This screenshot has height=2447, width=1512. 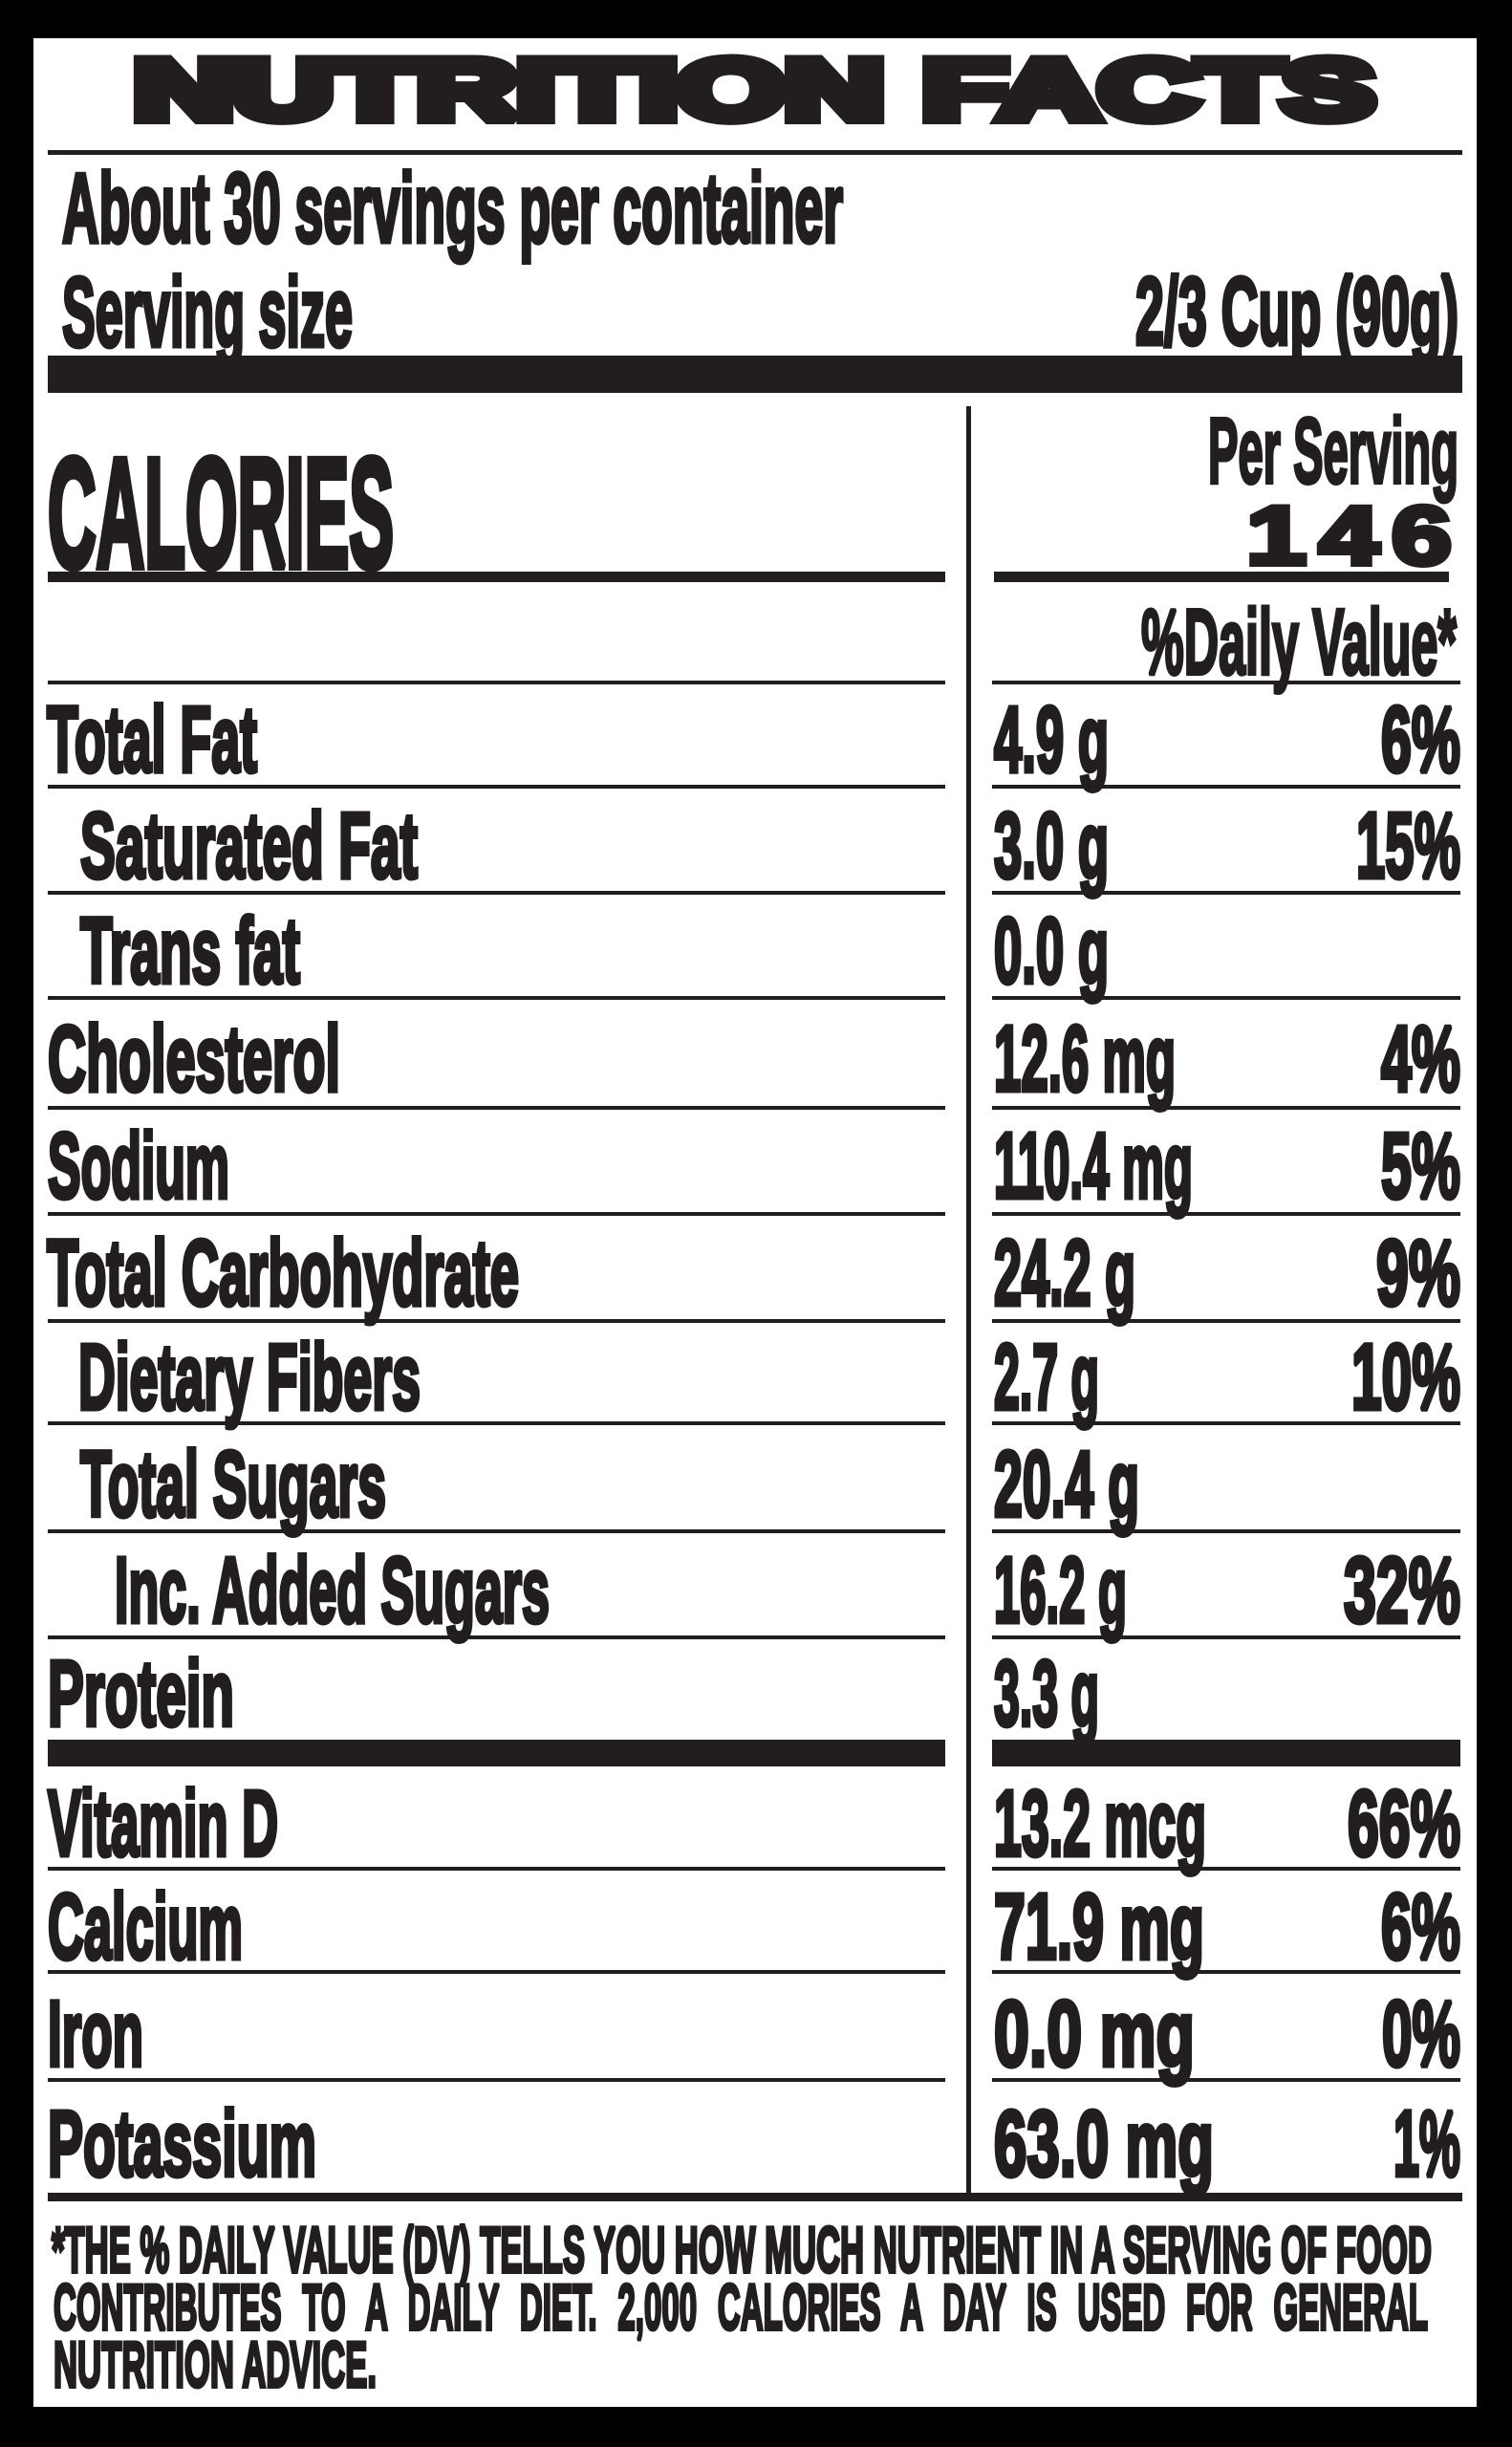 I want to click on svg-text: 63.0 mg, so click(x=1104, y=2143).